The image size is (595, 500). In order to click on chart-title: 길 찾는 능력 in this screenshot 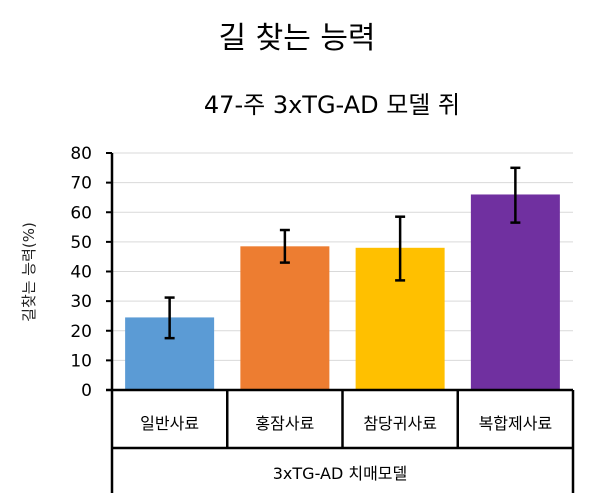, I will do `click(296, 38)`.